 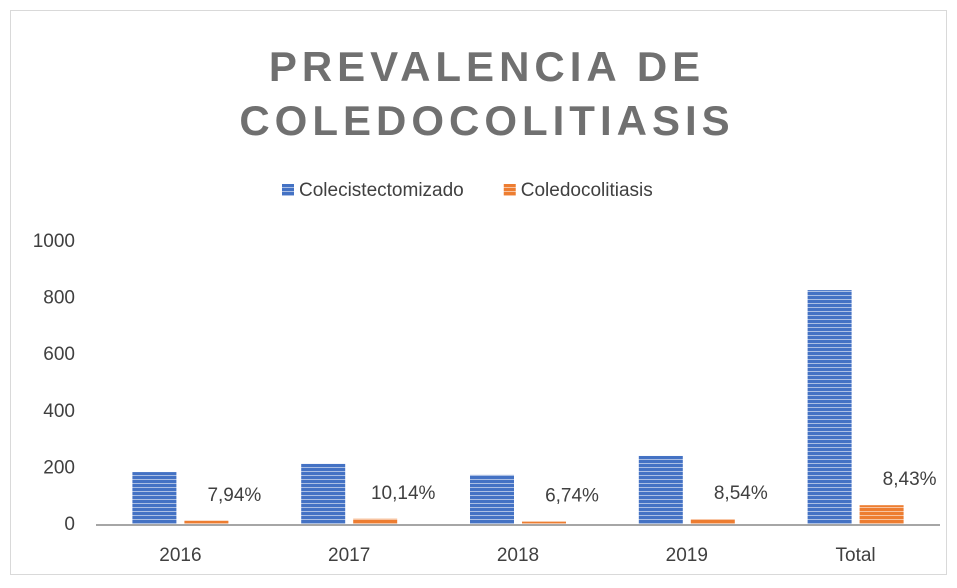 I want to click on y-tick-label: 200, so click(x=59, y=467).